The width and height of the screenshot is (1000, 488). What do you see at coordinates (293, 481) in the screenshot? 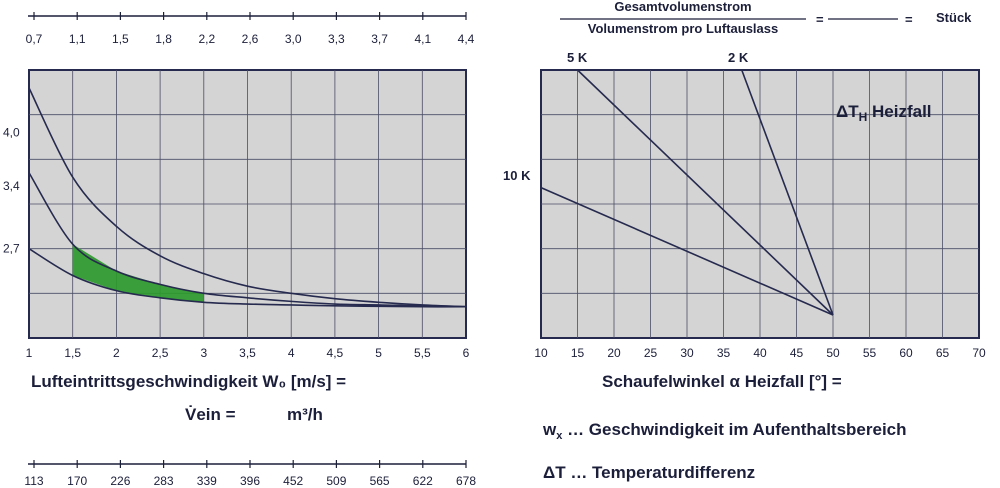
I see `bottom-scale-label: 452` at bounding box center [293, 481].